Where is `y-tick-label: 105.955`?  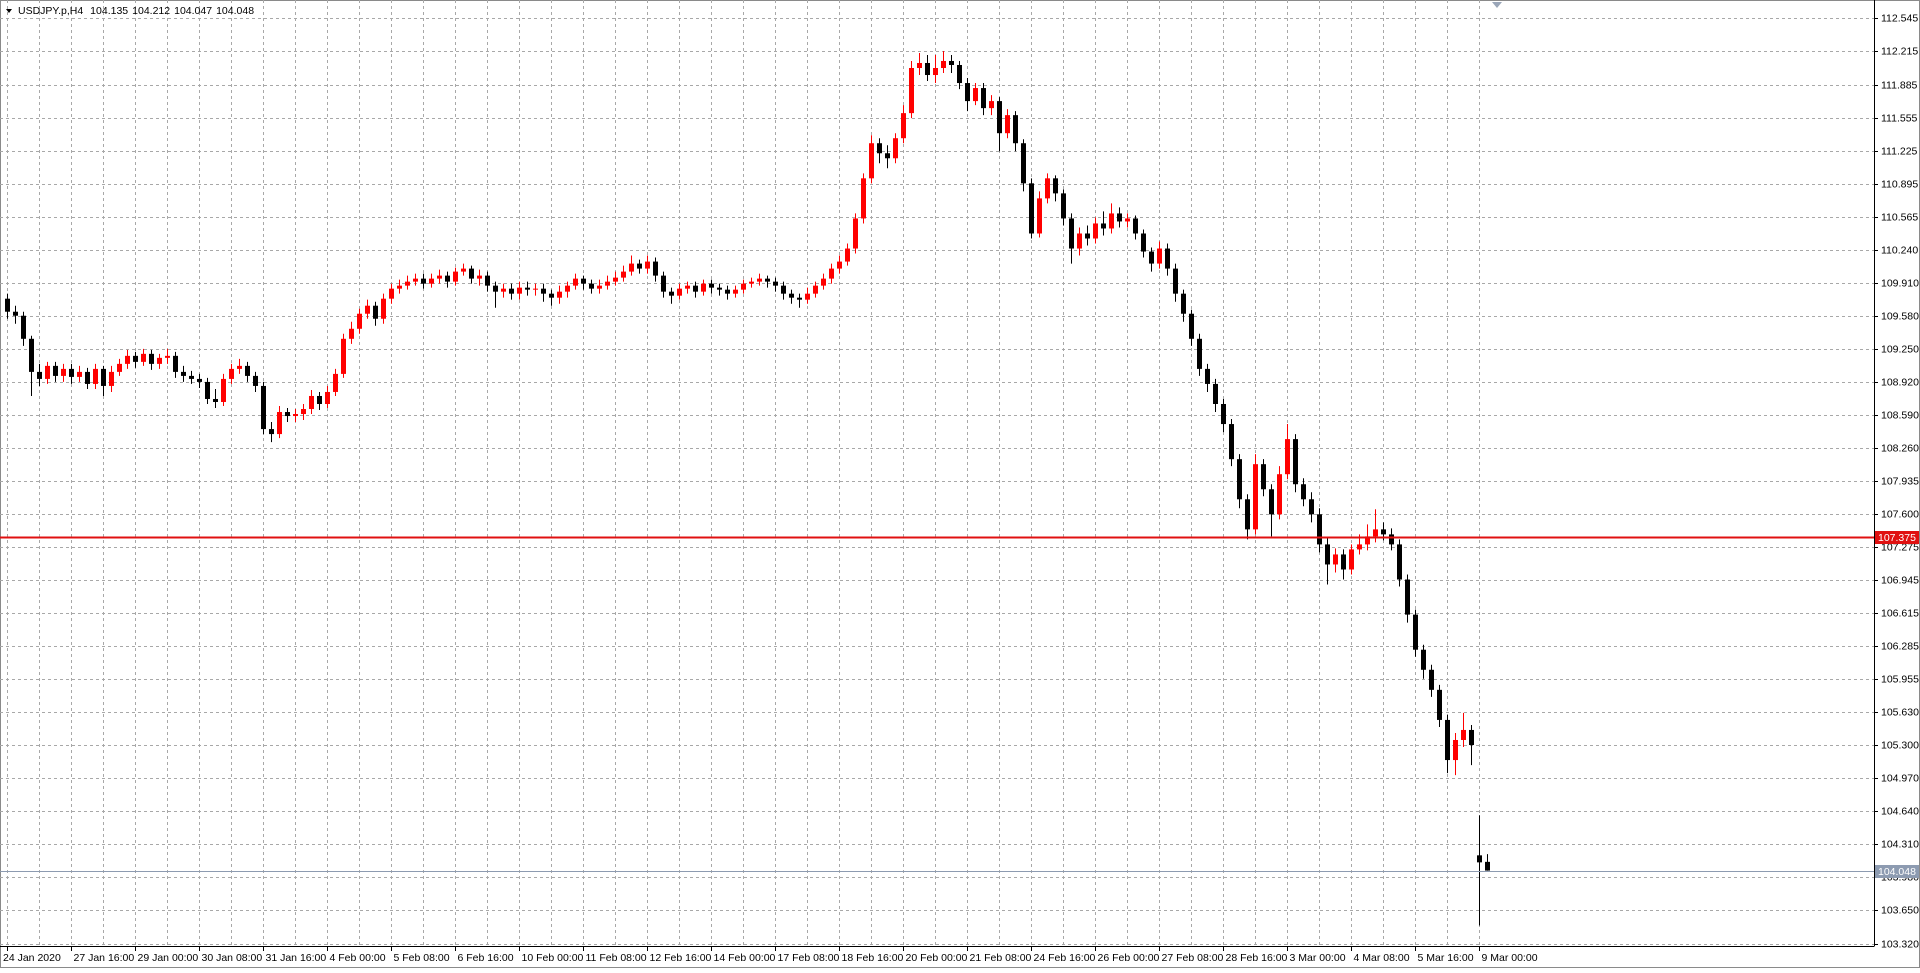 y-tick-label: 105.955 is located at coordinates (1900, 679).